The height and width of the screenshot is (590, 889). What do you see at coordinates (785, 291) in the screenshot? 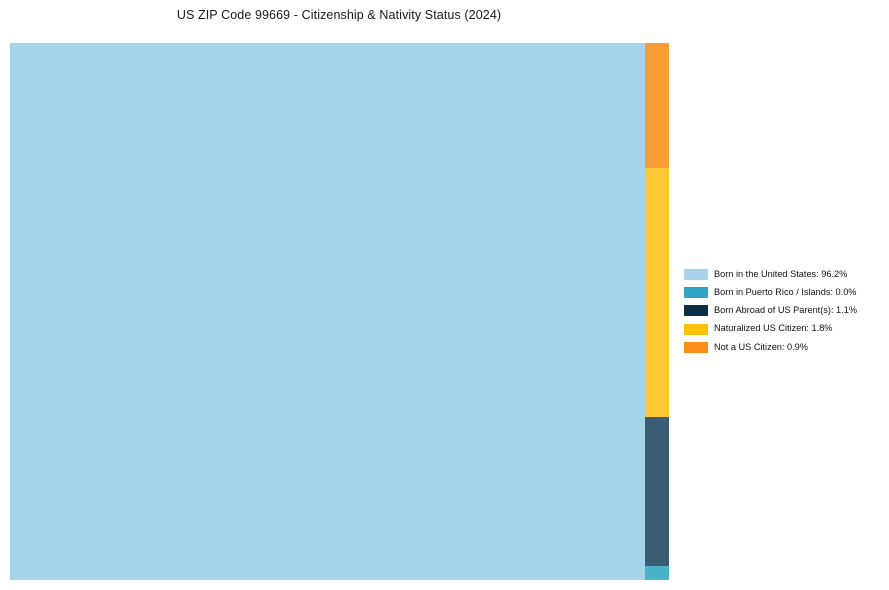
I see `legend-label: Born in Puerto Rico / Islands: 0.0%` at bounding box center [785, 291].